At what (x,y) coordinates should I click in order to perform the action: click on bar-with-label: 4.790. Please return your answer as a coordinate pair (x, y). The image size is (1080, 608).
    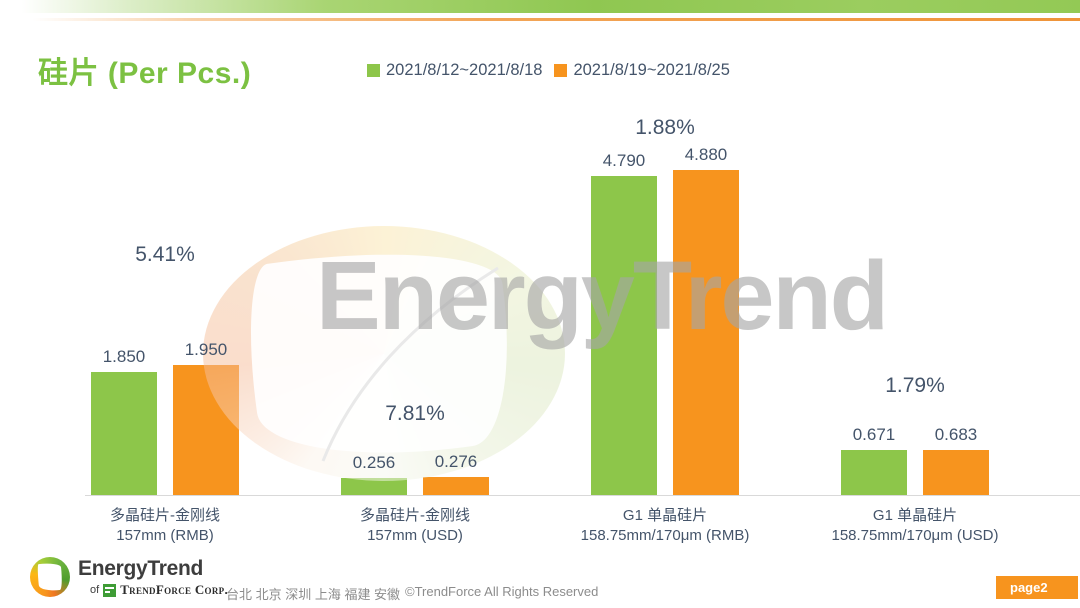
    Looking at the image, I should click on (624, 323).